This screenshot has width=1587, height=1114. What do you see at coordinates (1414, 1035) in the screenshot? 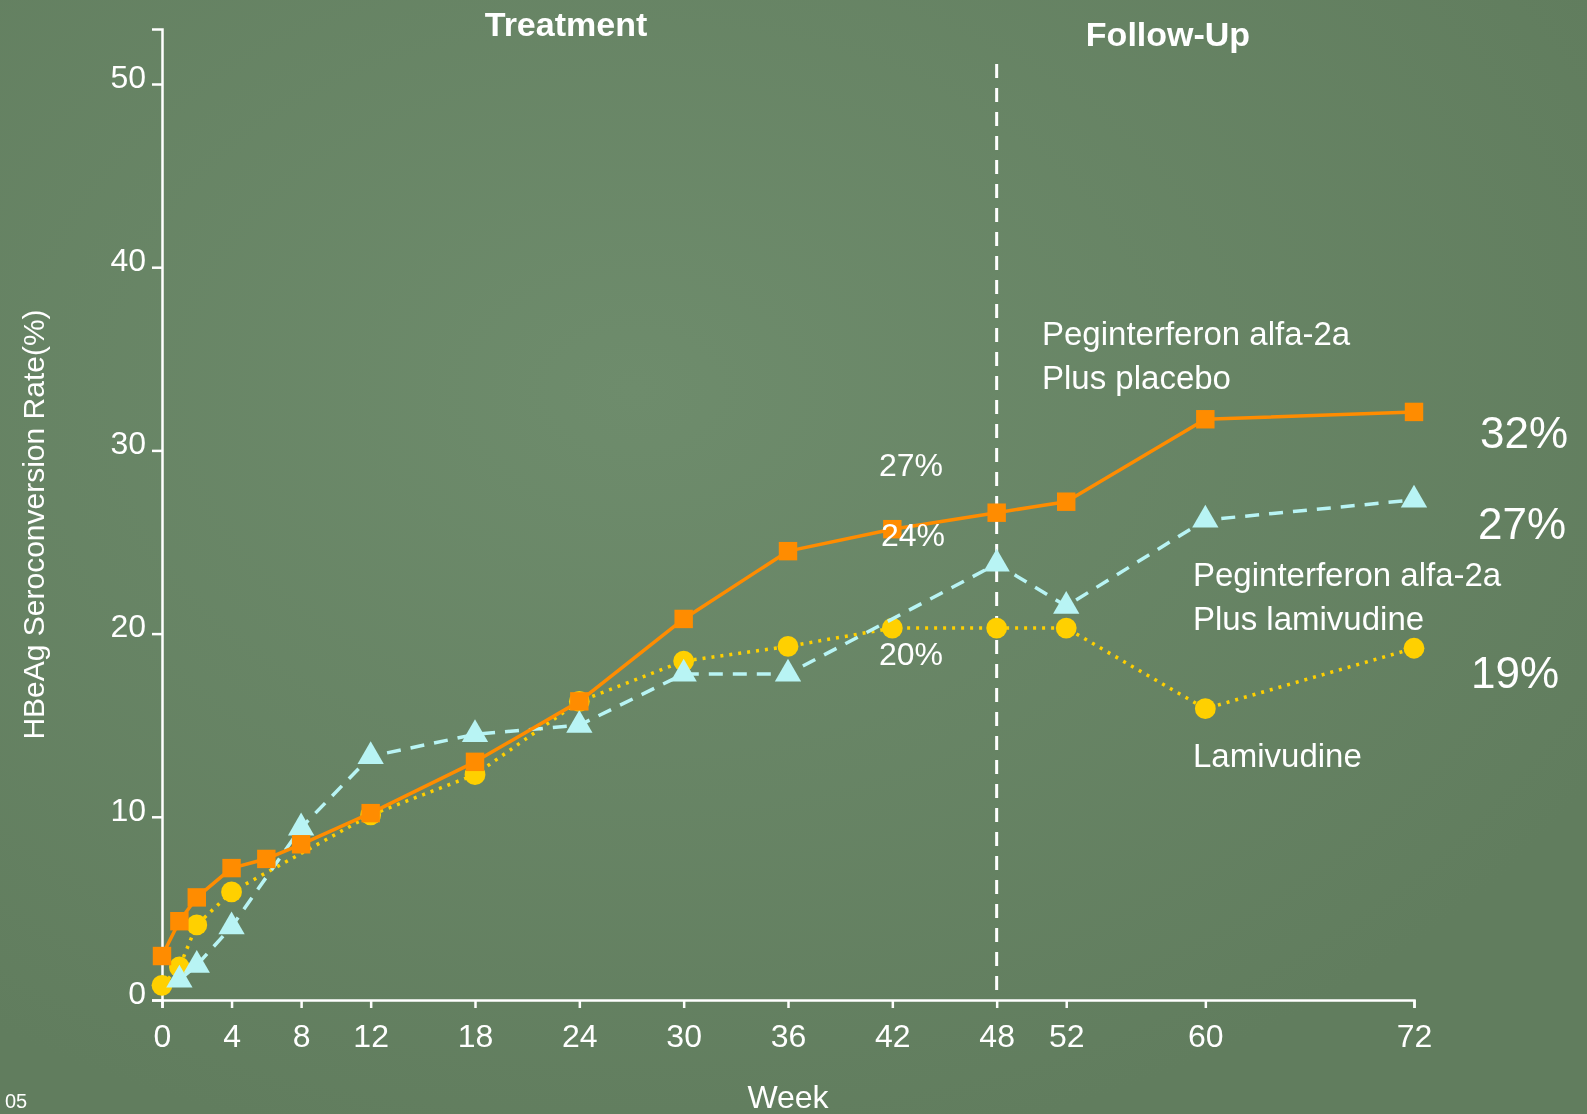
I see `x-tick-label: 72` at bounding box center [1414, 1035].